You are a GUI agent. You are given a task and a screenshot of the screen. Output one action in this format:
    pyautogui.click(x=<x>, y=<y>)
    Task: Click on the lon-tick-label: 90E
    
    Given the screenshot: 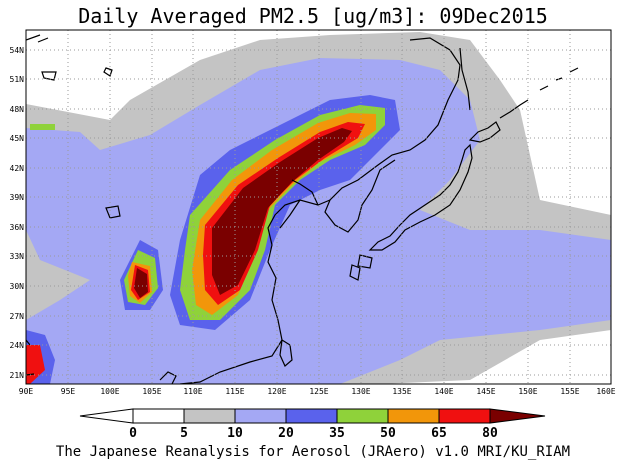 What is the action you would take?
    pyautogui.click(x=26, y=391)
    